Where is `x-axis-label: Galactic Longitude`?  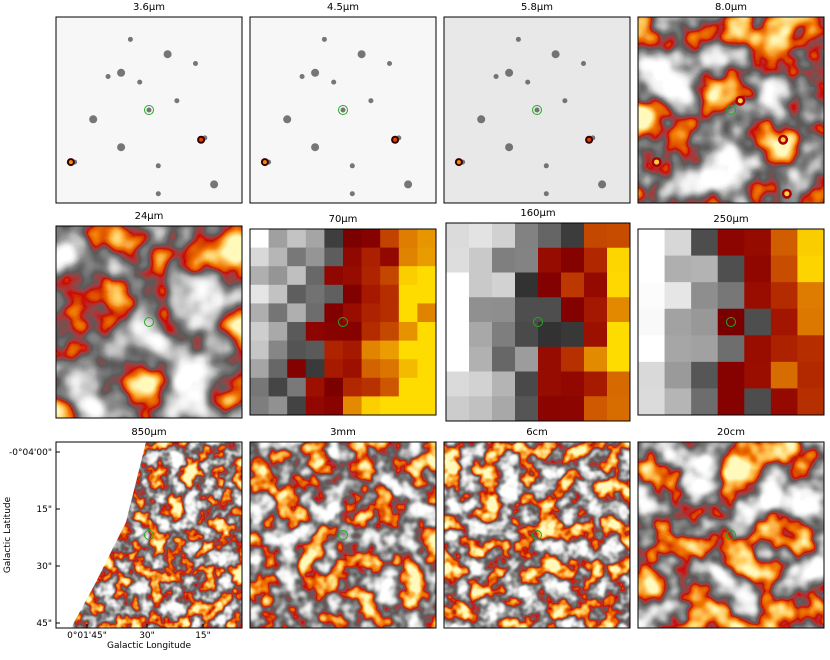 x-axis-label: Galactic Longitude is located at coordinates (149, 646).